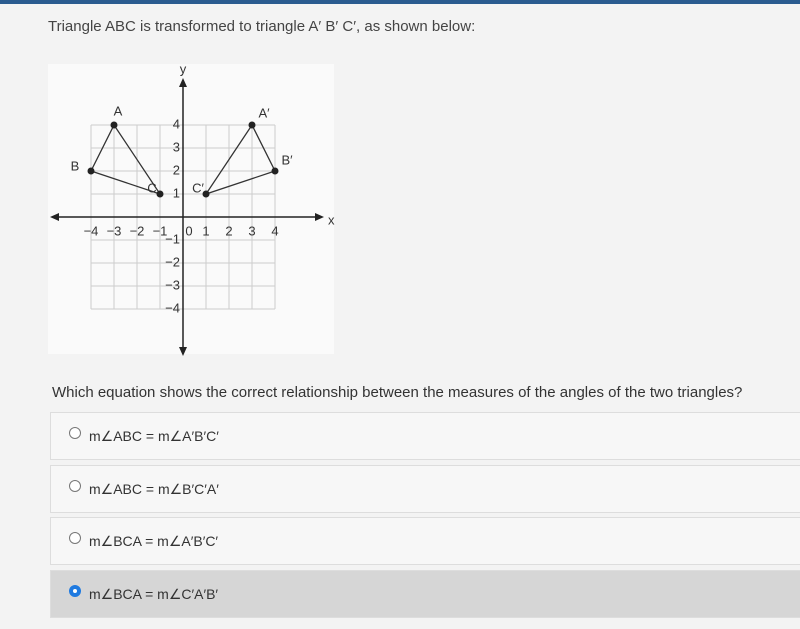 The width and height of the screenshot is (800, 629). I want to click on x-tick-label: 3, so click(251, 230).